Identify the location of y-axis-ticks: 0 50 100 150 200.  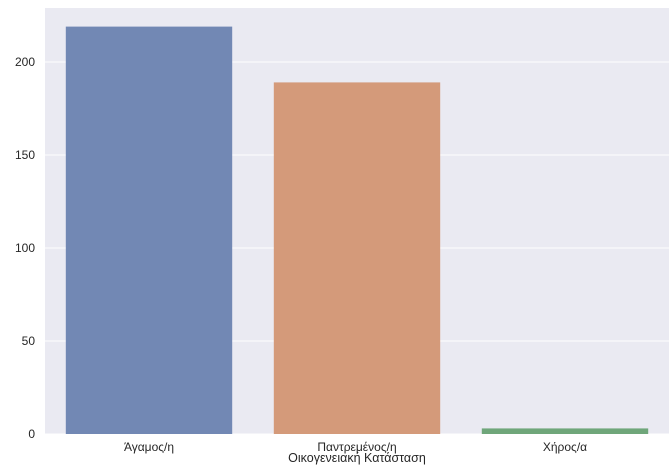
(25, 248).